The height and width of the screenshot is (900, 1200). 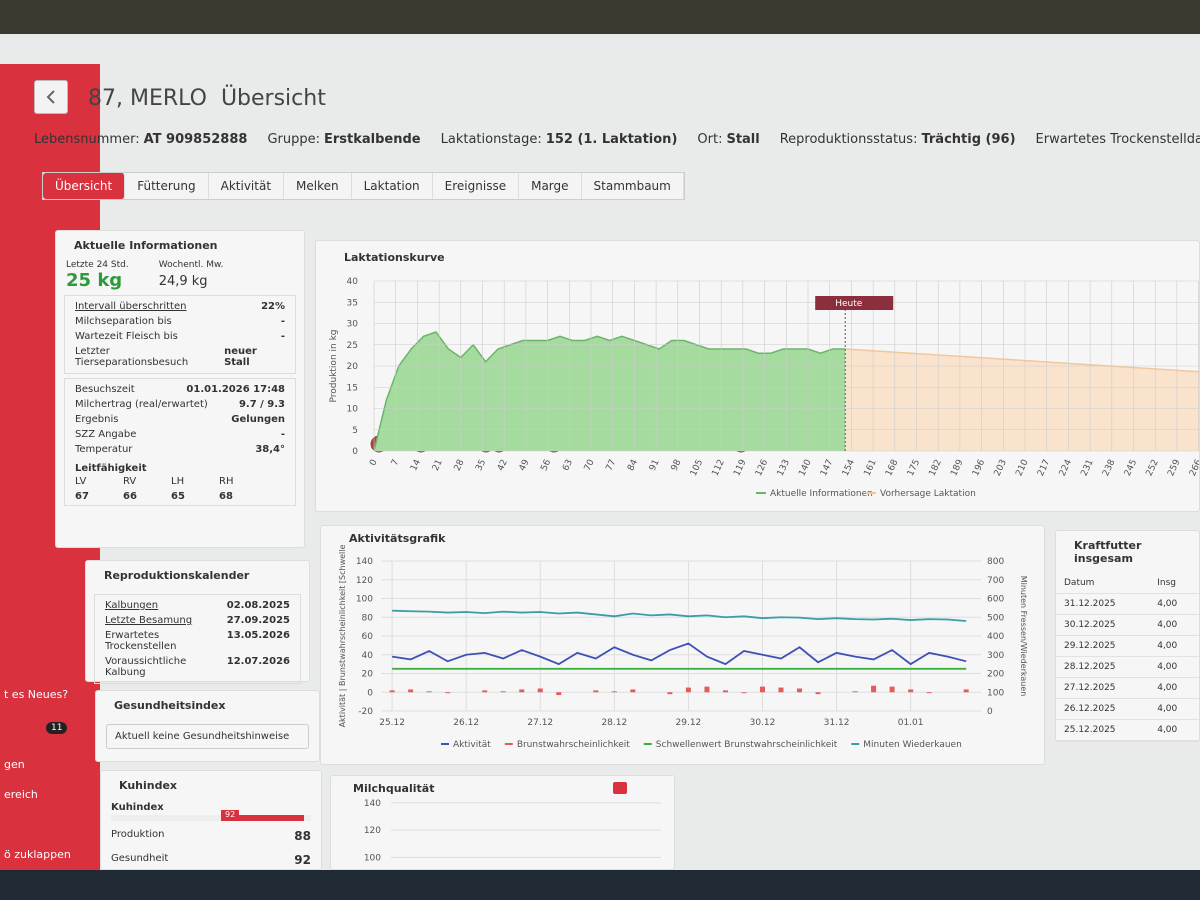 I want to click on milk-quality-chart: Milchqualität 100 120 140, so click(x=507, y=822).